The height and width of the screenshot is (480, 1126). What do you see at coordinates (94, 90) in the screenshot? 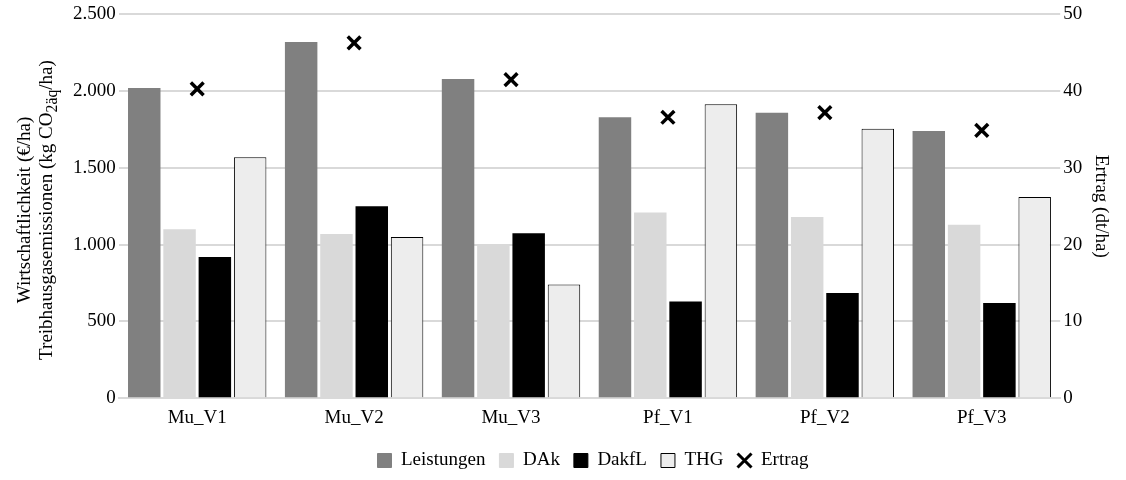
I see `y-tick-label: 2.000` at bounding box center [94, 90].